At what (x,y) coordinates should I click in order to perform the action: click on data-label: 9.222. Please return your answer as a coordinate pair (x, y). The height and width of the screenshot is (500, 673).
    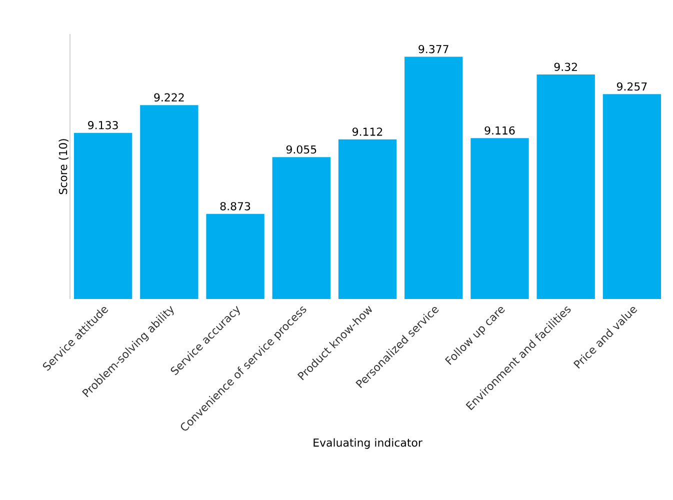
    Looking at the image, I should click on (169, 97).